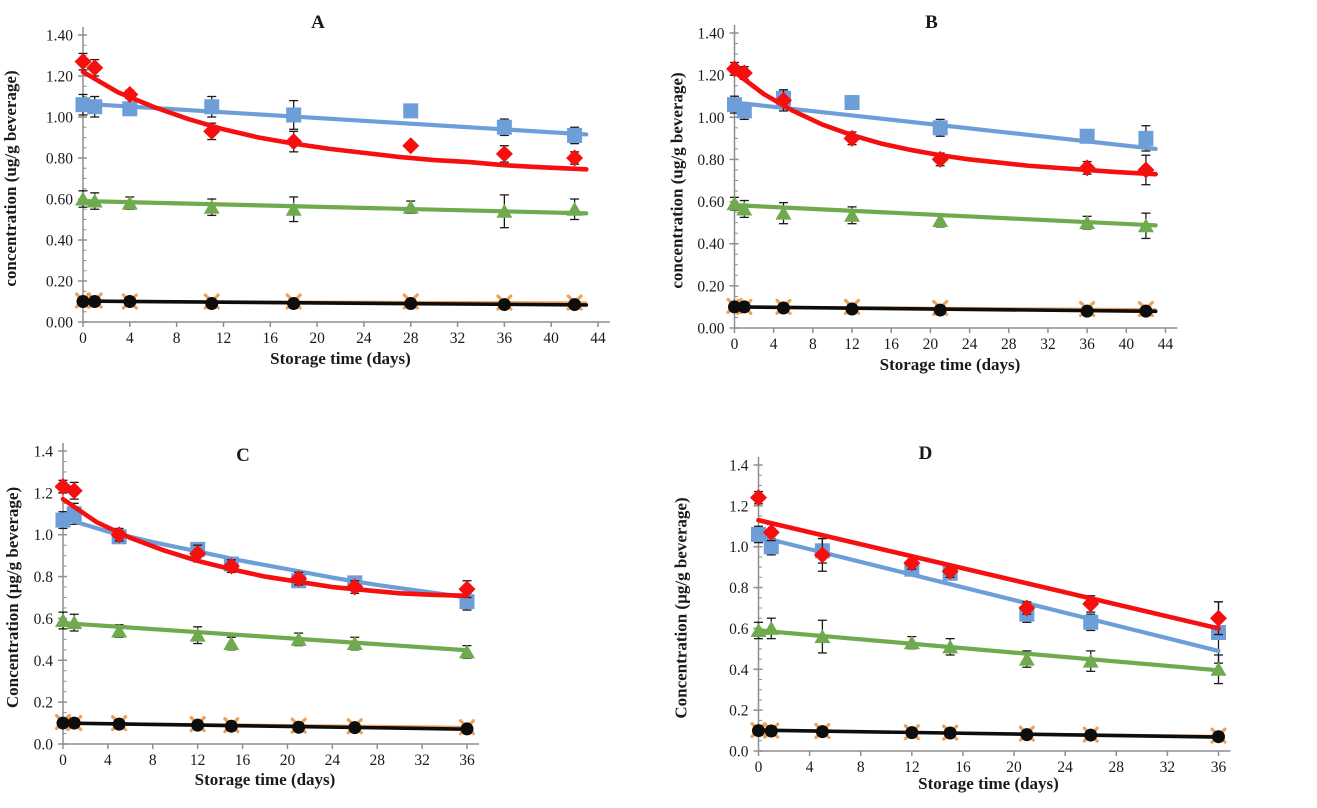 This screenshot has width=1317, height=808. What do you see at coordinates (988, 733) in the screenshot?
I see `trendline-circle-black` at bounding box center [988, 733].